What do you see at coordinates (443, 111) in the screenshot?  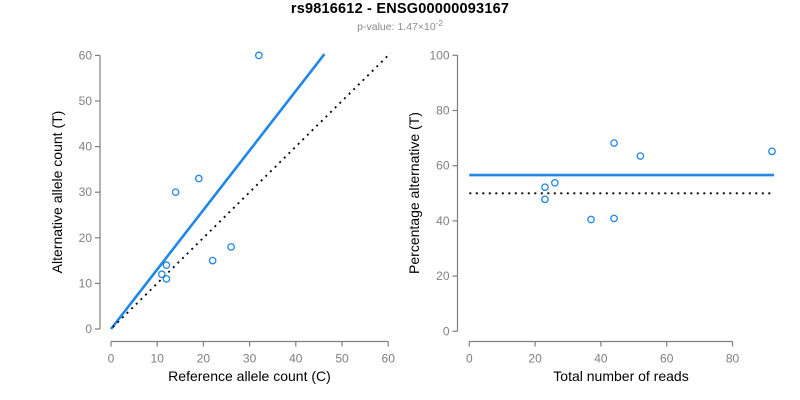 I see `y-tick-label: 80` at bounding box center [443, 111].